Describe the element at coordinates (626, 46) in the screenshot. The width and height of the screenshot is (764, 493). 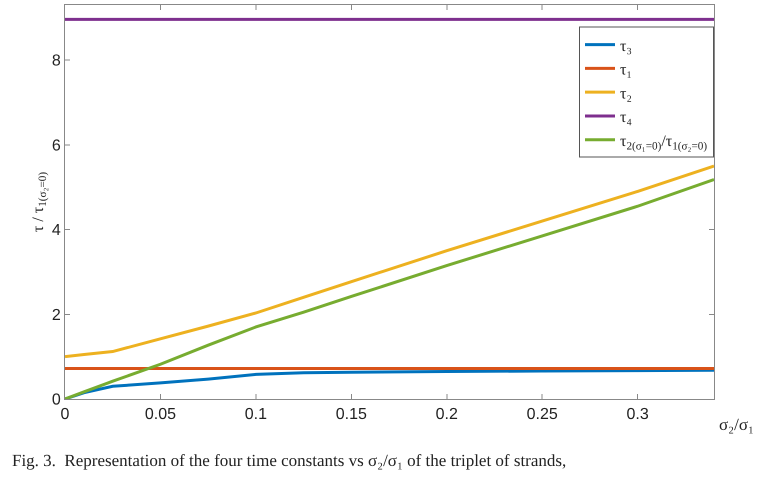
I see `legend-label: τ₃` at that location.